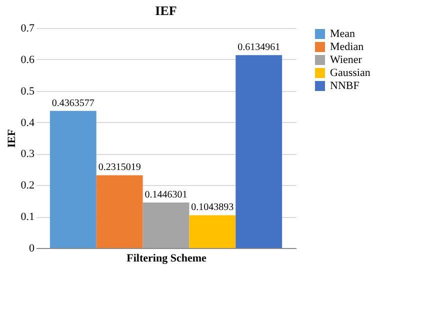  I want to click on y-tick-label: 0.4, so click(27, 122).